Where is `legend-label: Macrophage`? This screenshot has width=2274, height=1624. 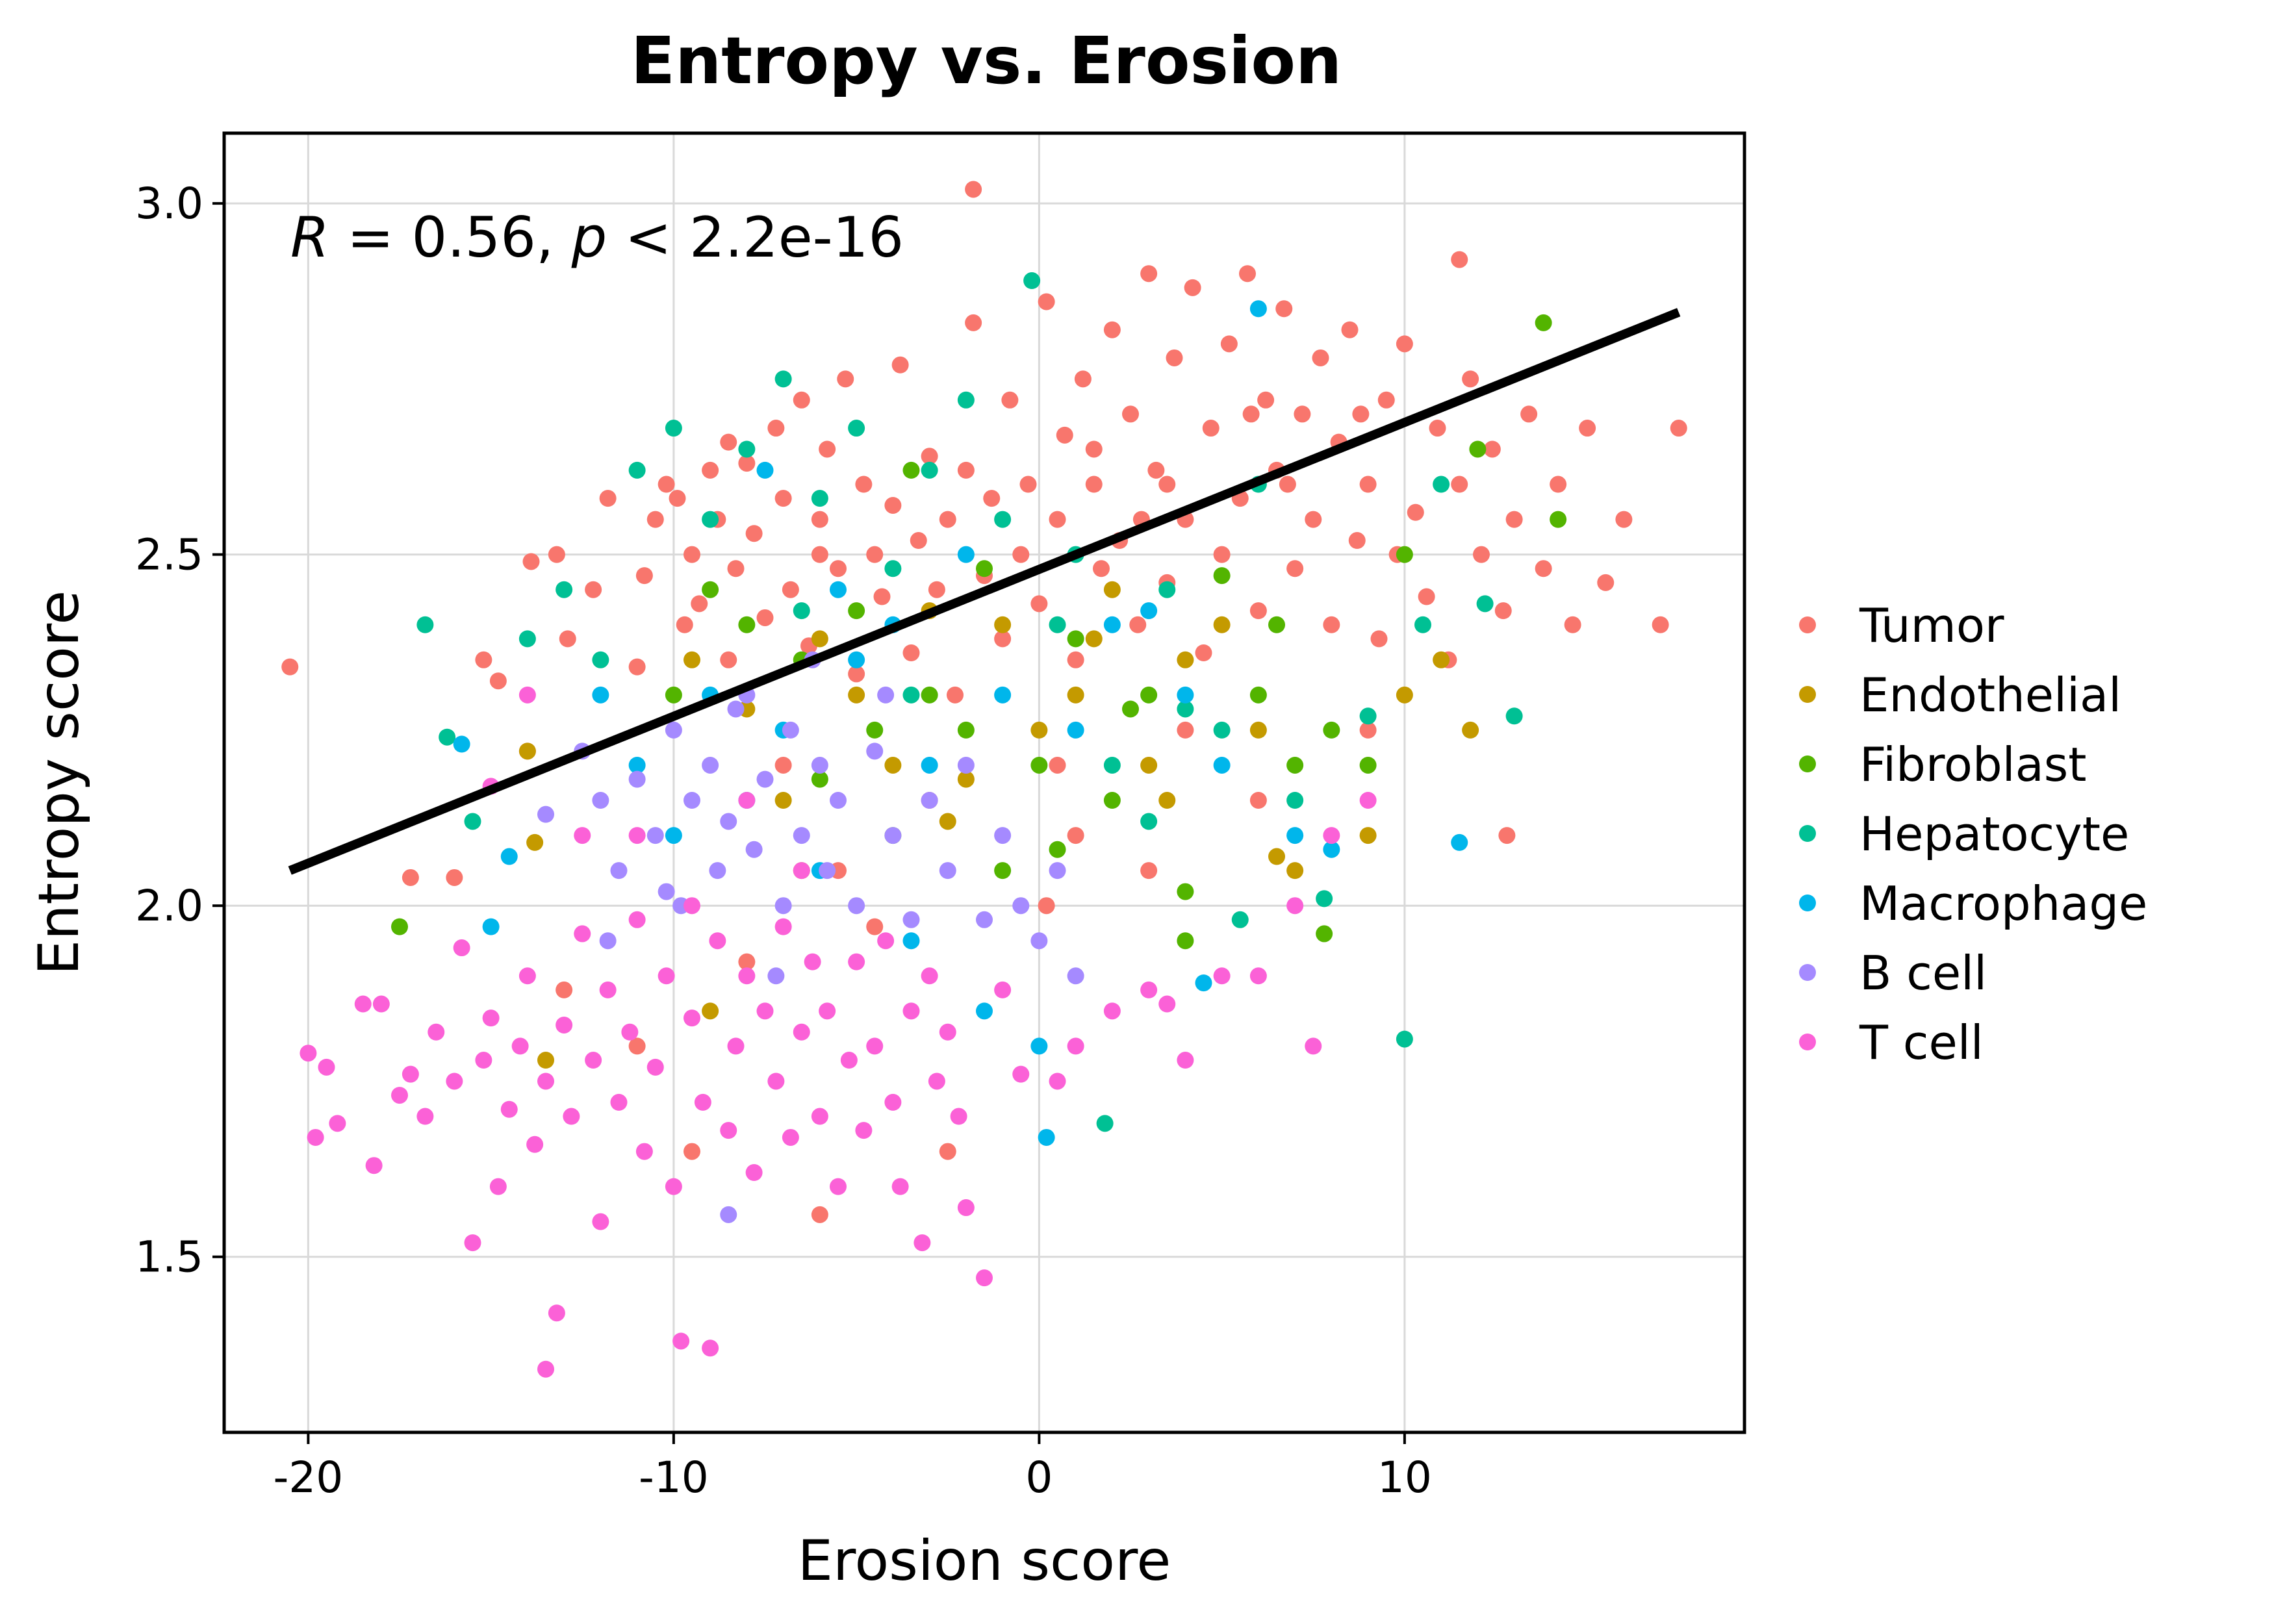
legend-label: Macrophage is located at coordinates (2003, 903).